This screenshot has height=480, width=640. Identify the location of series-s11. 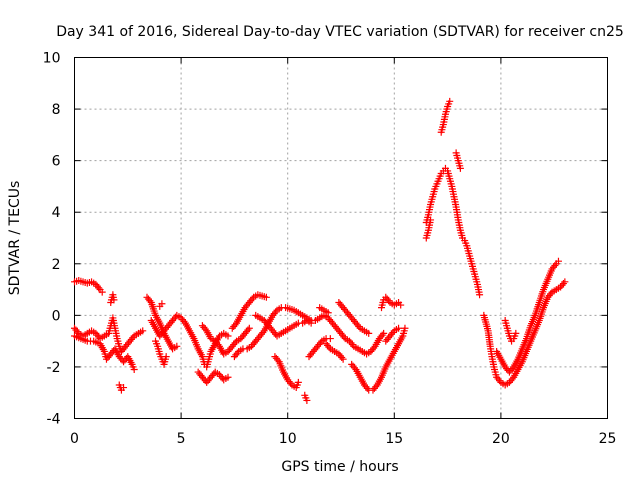
(213, 377).